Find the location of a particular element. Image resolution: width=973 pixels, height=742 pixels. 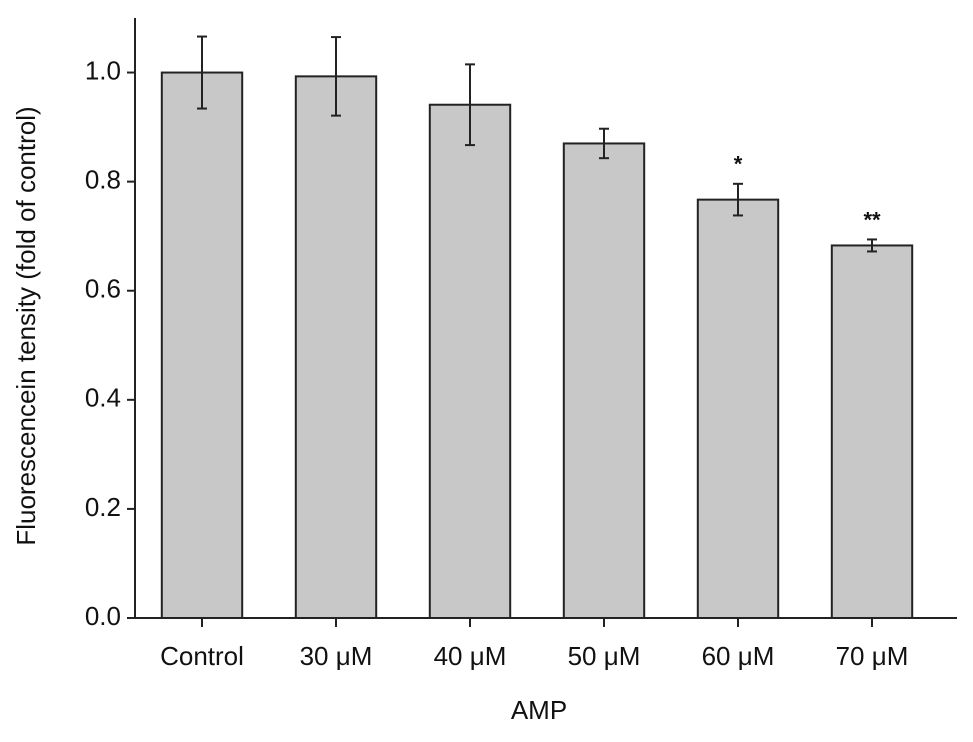

significance-label: ** is located at coordinates (872, 219).